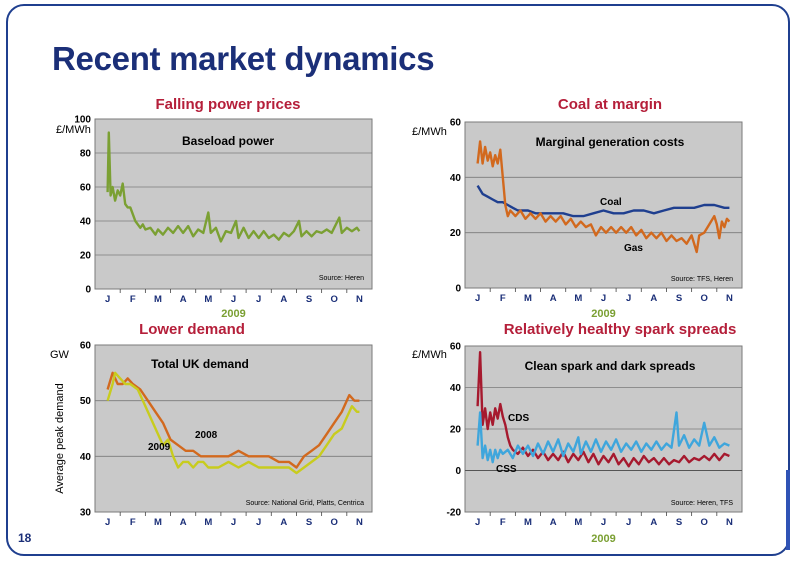  Describe the element at coordinates (610, 104) in the screenshot. I see `chart-title: Coal at margin` at that location.